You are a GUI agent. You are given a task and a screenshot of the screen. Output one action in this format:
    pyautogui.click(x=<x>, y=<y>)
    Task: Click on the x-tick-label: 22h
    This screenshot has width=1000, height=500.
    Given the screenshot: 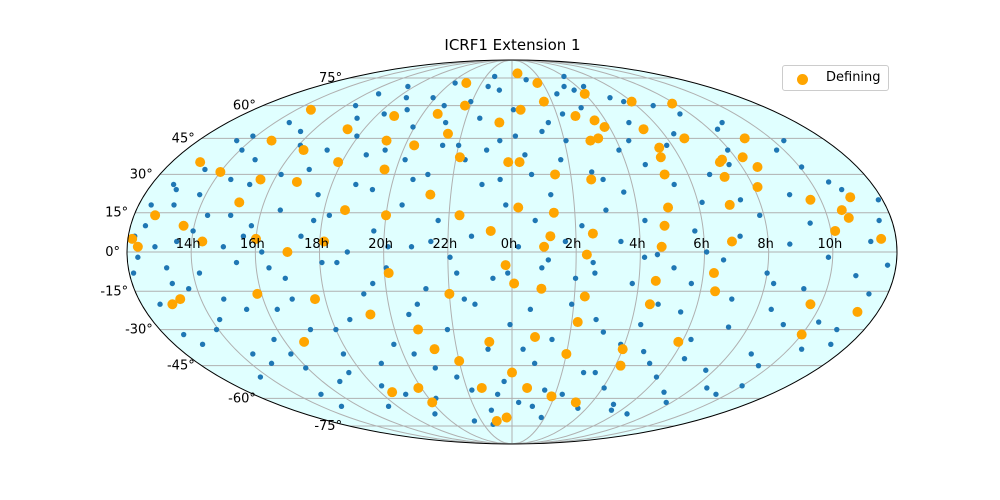 What is the action you would take?
    pyautogui.click(x=444, y=244)
    